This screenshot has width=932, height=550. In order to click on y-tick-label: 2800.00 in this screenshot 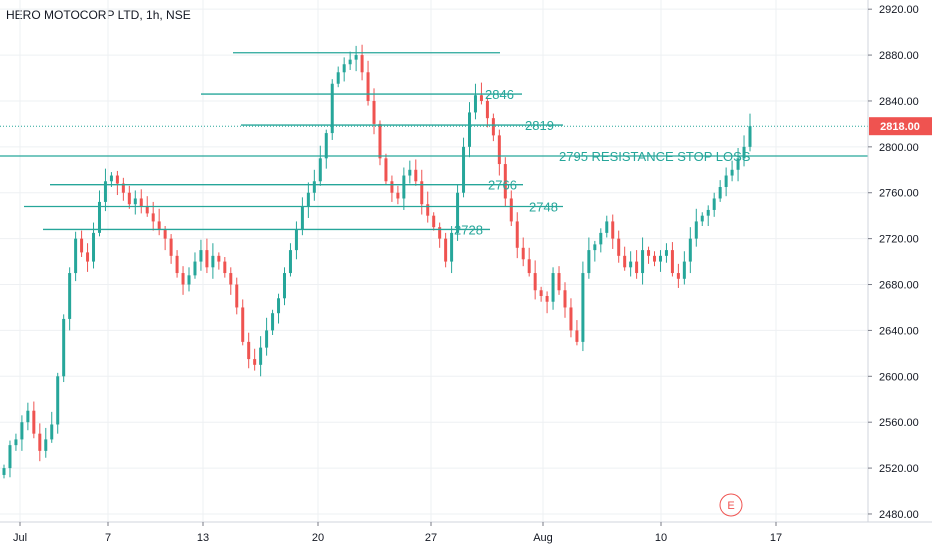, I will do `click(899, 148)`.